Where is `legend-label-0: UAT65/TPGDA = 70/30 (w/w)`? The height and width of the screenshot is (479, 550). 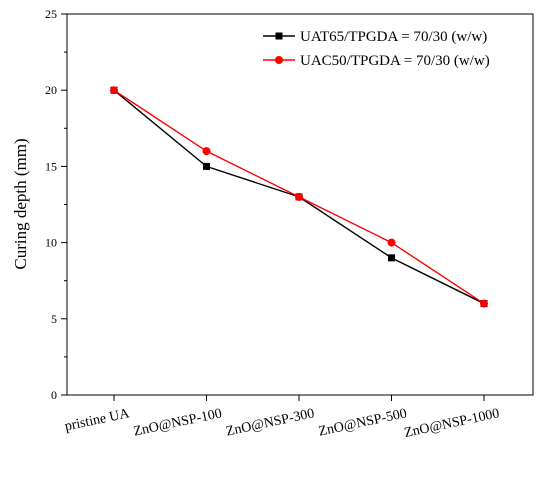 legend-label-0: UAT65/TPGDA = 70/30 (w/w) is located at coordinates (393, 37).